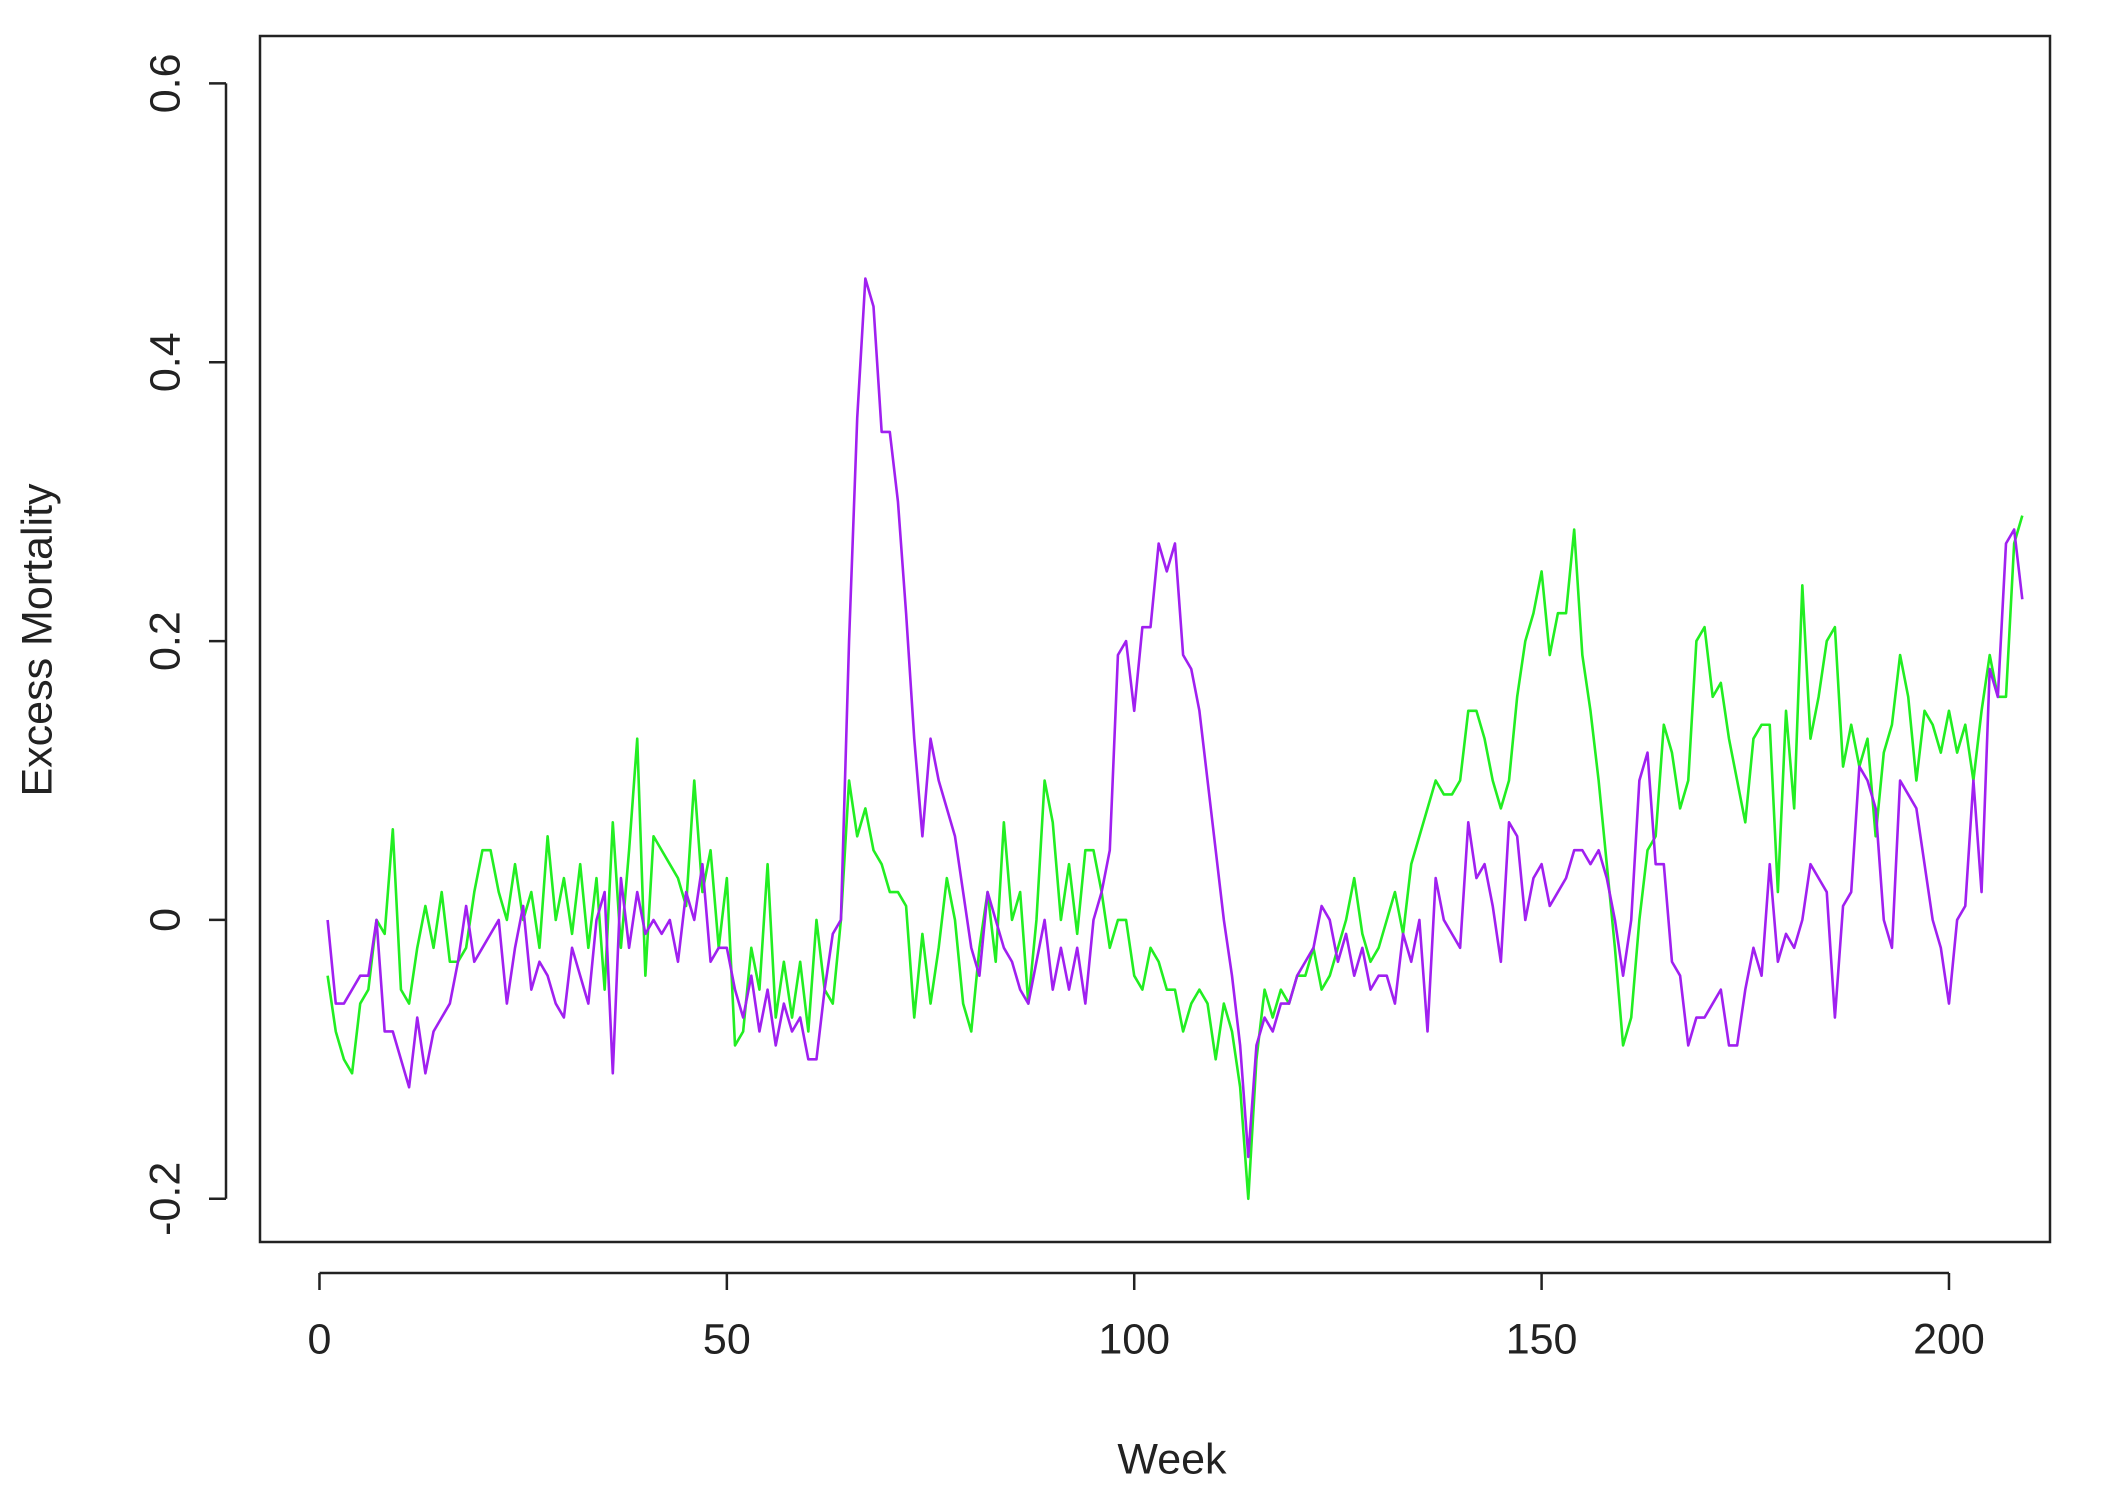 The height and width of the screenshot is (1498, 2112). Describe the element at coordinates (165, 920) in the screenshot. I see `y-tick-label: 0` at that location.